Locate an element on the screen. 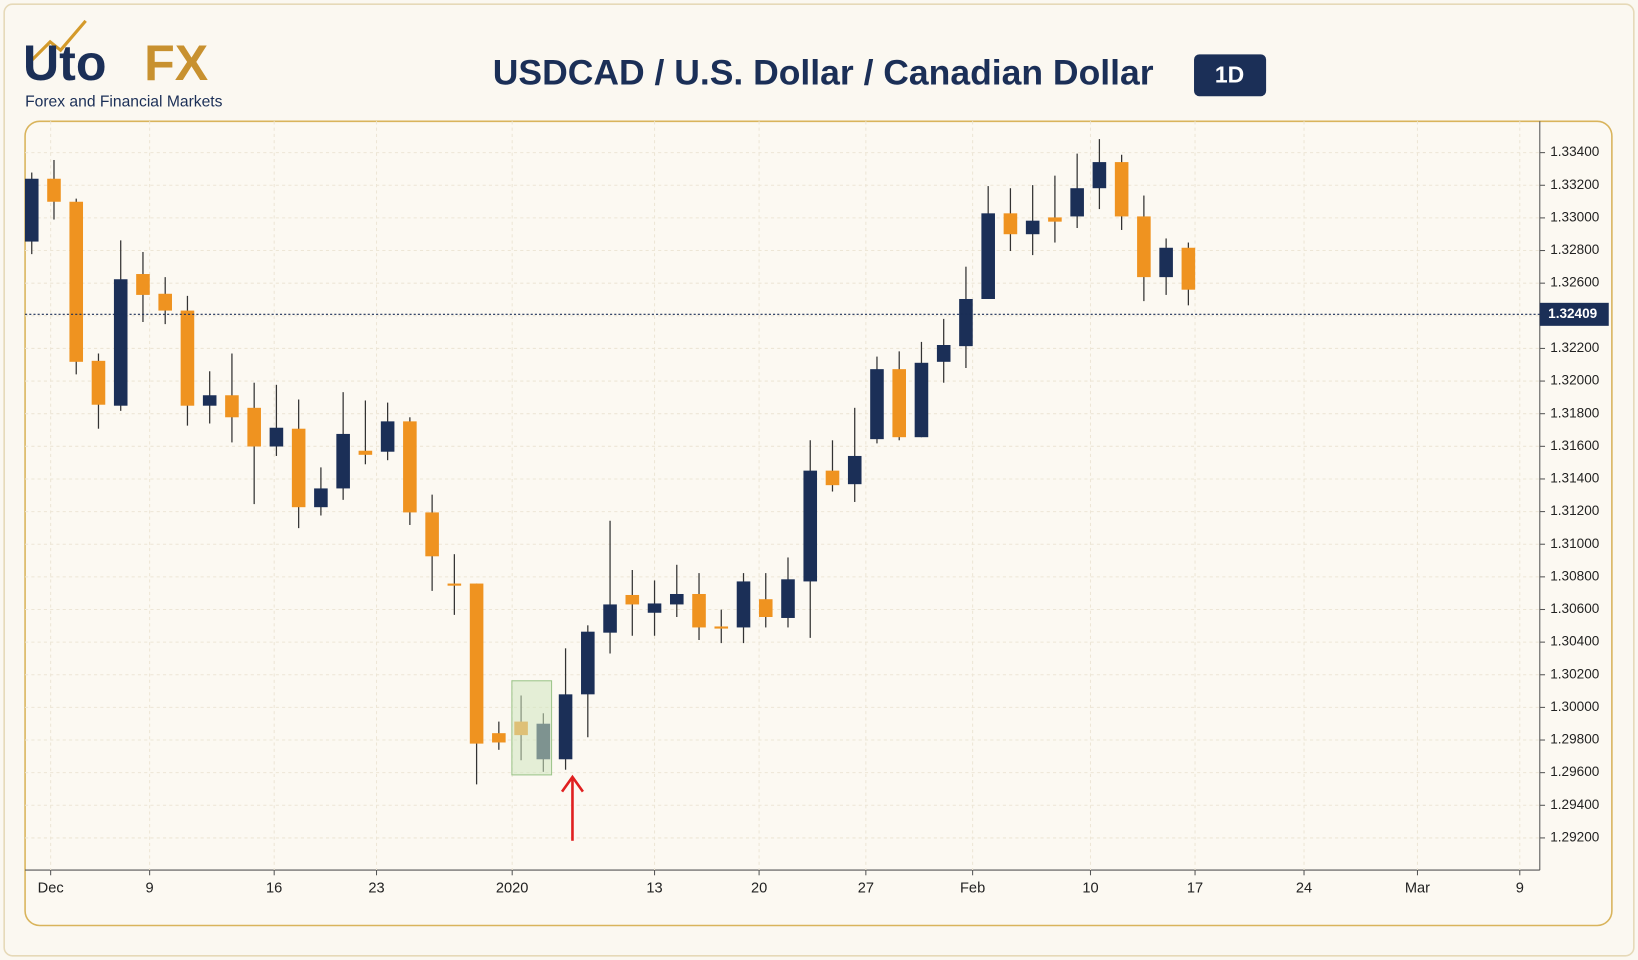  y-tick-label: 1.32600 is located at coordinates (1575, 282).